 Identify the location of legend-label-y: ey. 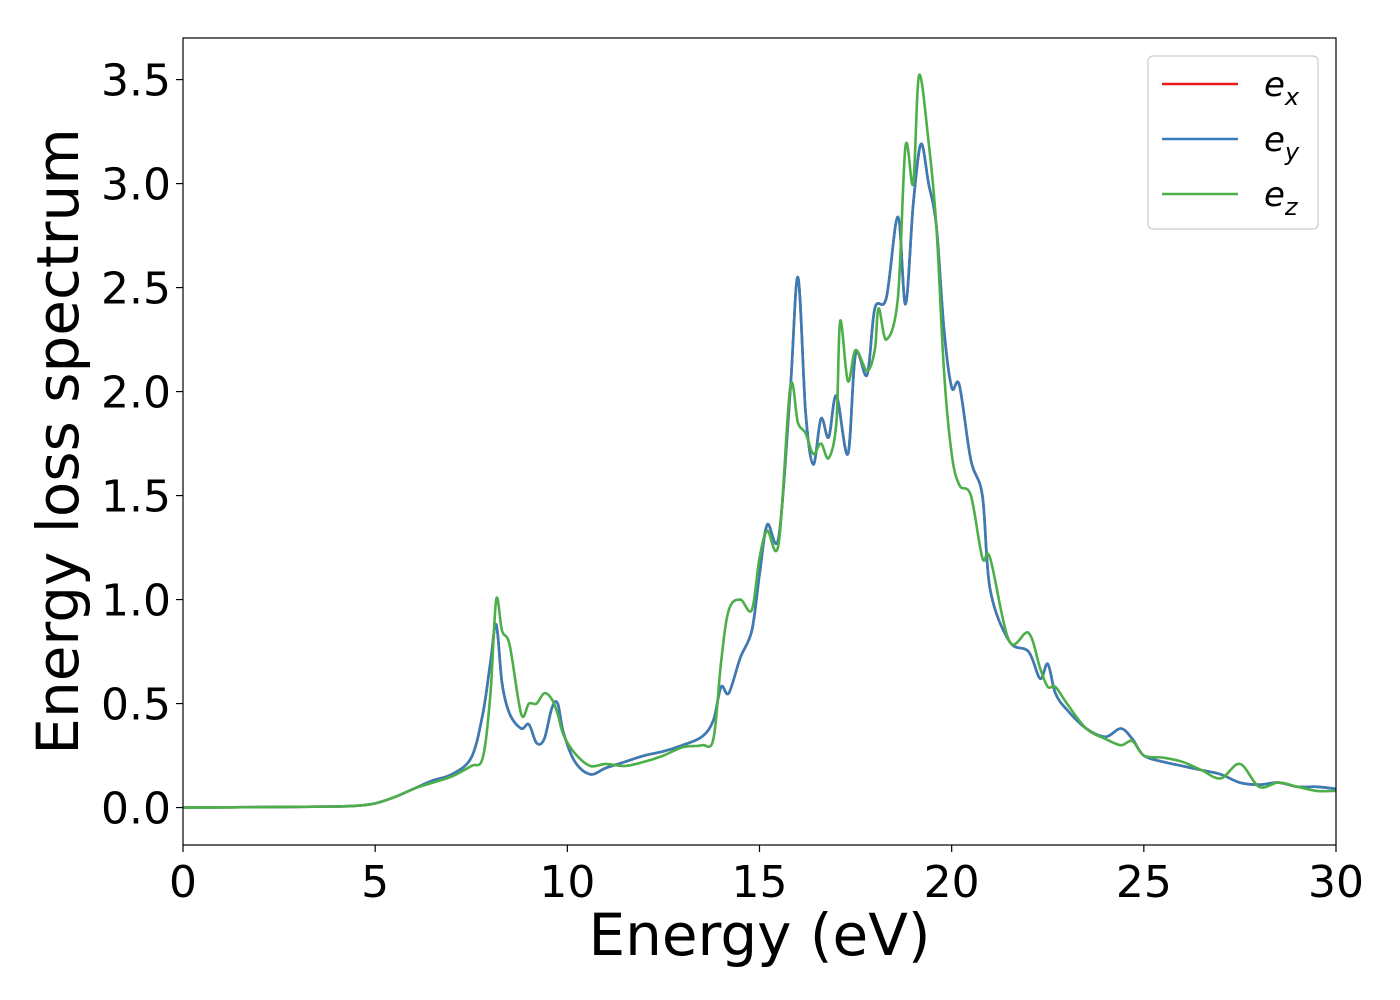
(1282, 143).